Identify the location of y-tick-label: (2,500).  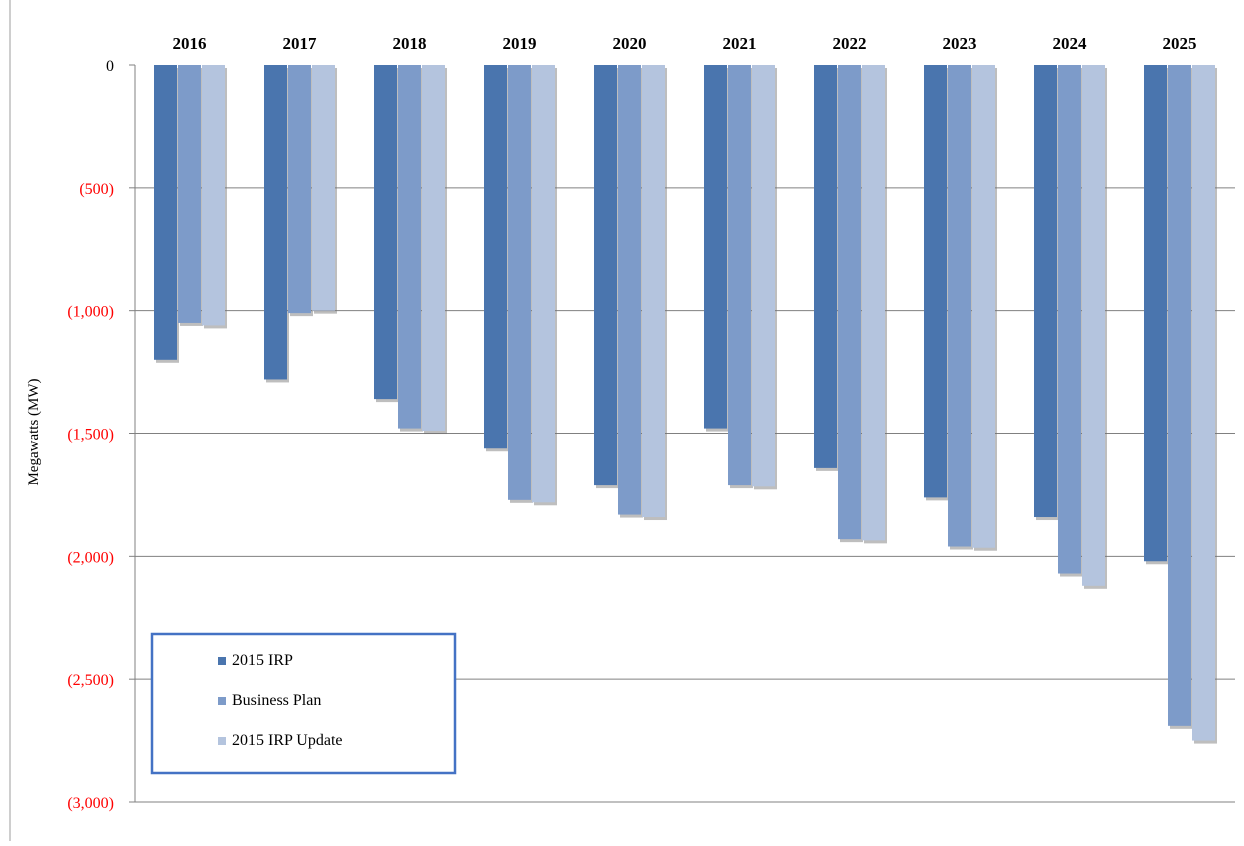
(90, 680).